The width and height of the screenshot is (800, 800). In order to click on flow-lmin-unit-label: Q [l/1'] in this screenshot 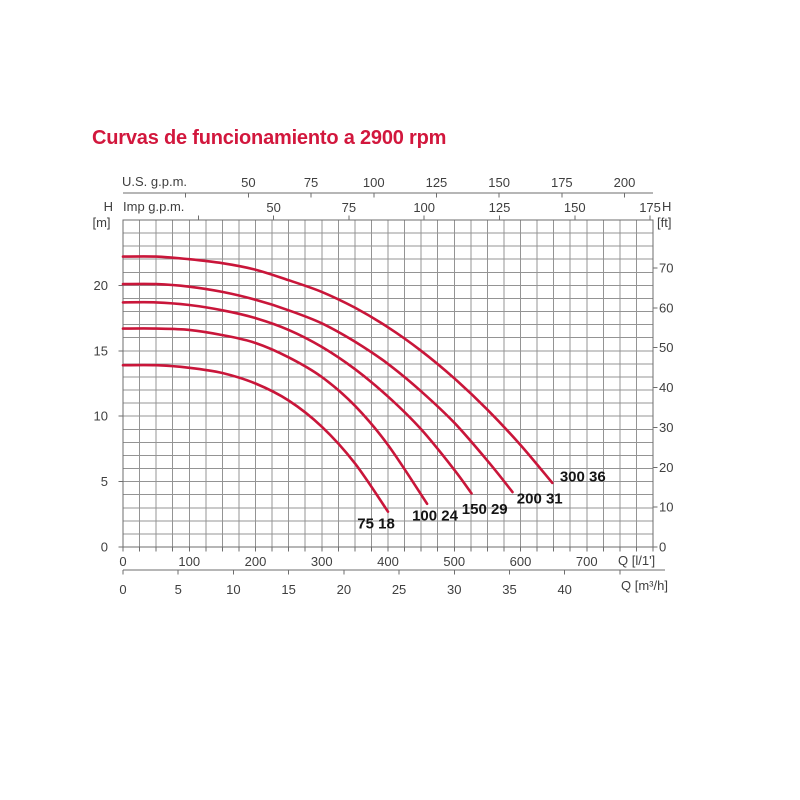, I will do `click(637, 560)`.